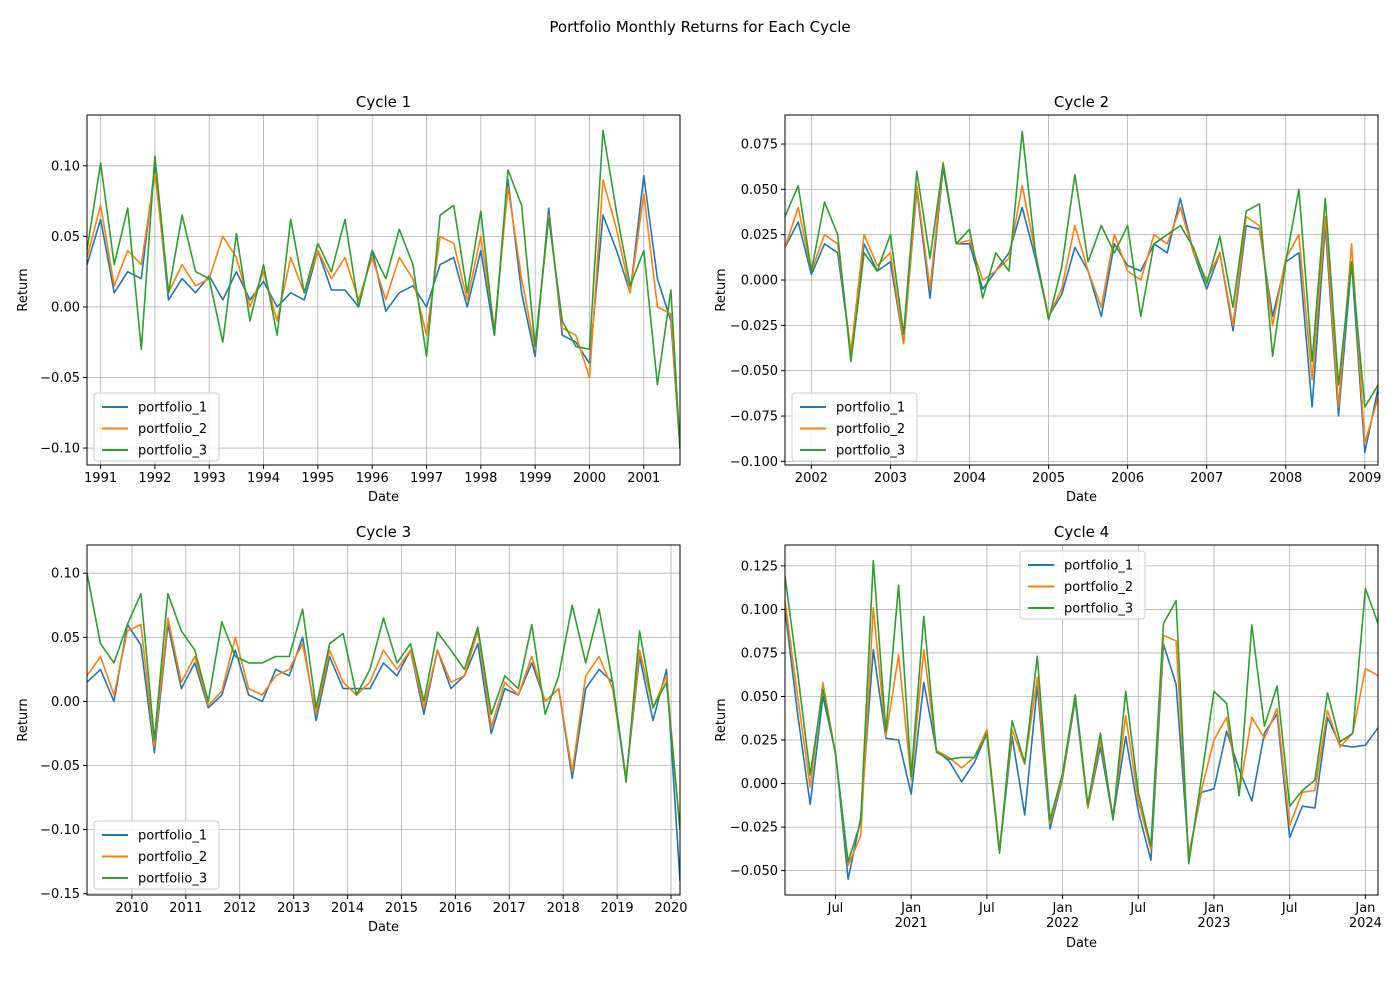  What do you see at coordinates (1048, 478) in the screenshot?
I see `x-tick-label: 2005` at bounding box center [1048, 478].